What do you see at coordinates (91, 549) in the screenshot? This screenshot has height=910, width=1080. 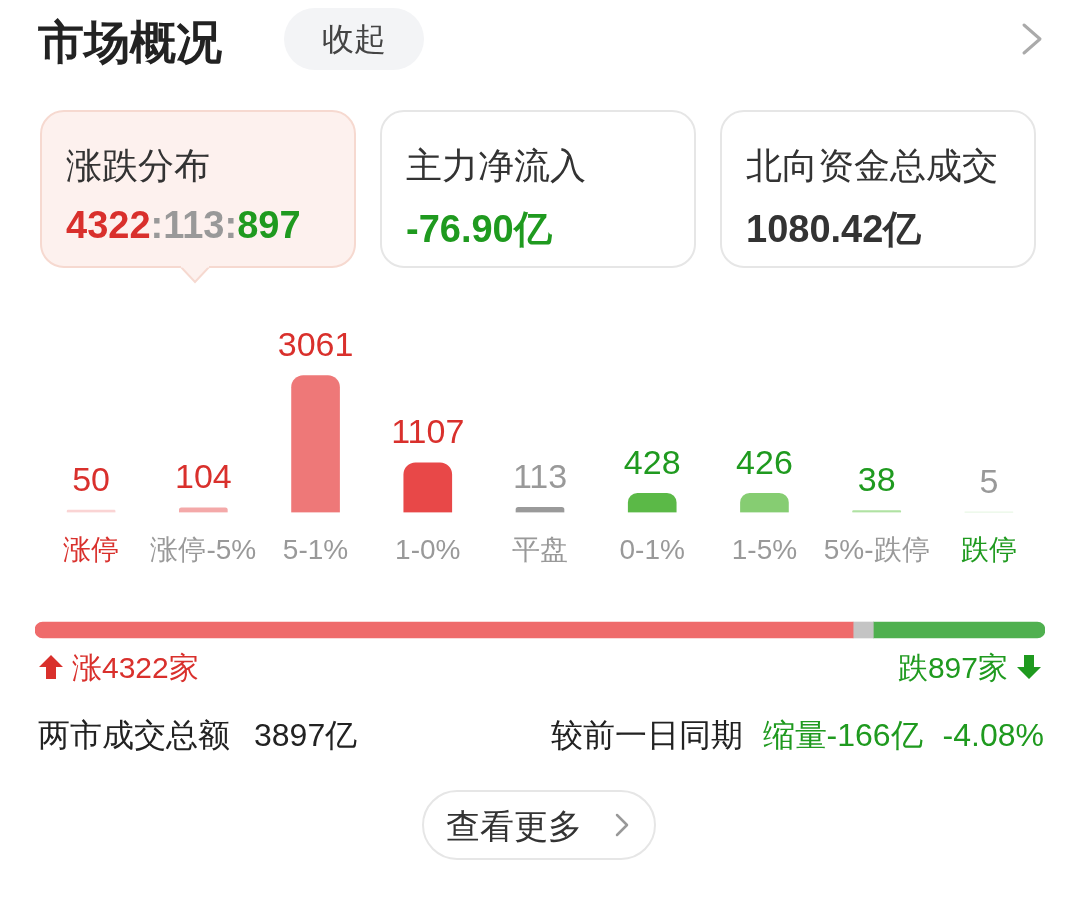 I see `x-tick-label: 涨停` at bounding box center [91, 549].